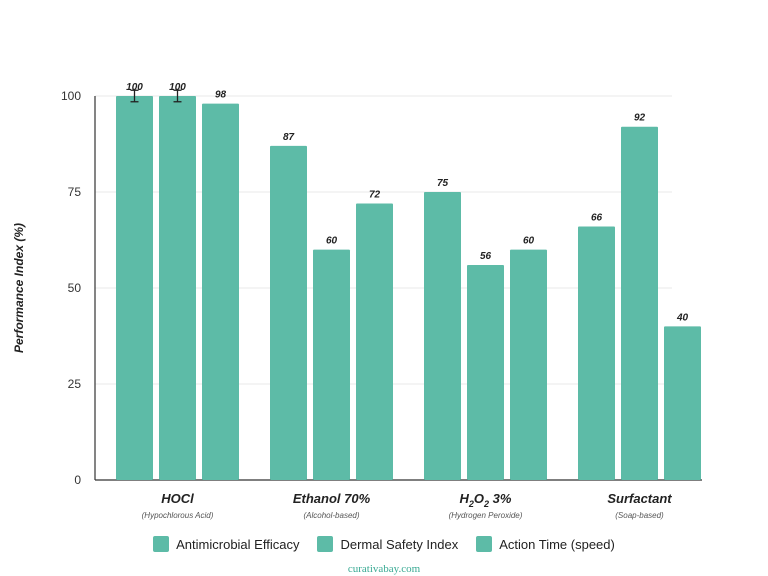 This screenshot has height=576, width=768. Describe the element at coordinates (640, 118) in the screenshot. I see `data-label: 92` at that location.